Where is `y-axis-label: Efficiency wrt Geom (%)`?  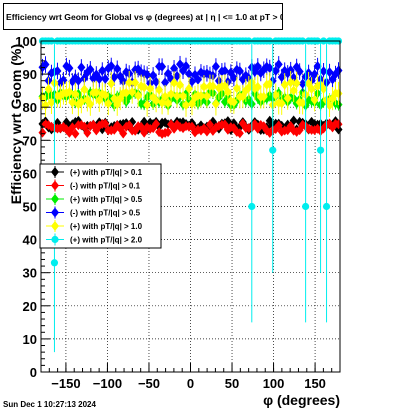
y-axis-label: Efficiency wrt Geom (%) is located at coordinates (16, 124).